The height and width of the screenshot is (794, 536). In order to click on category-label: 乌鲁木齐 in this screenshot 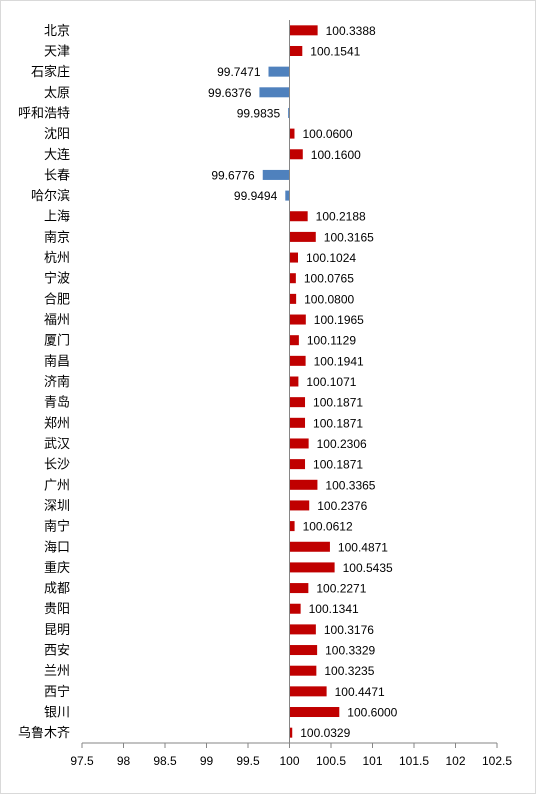, I will do `click(44, 733)`.